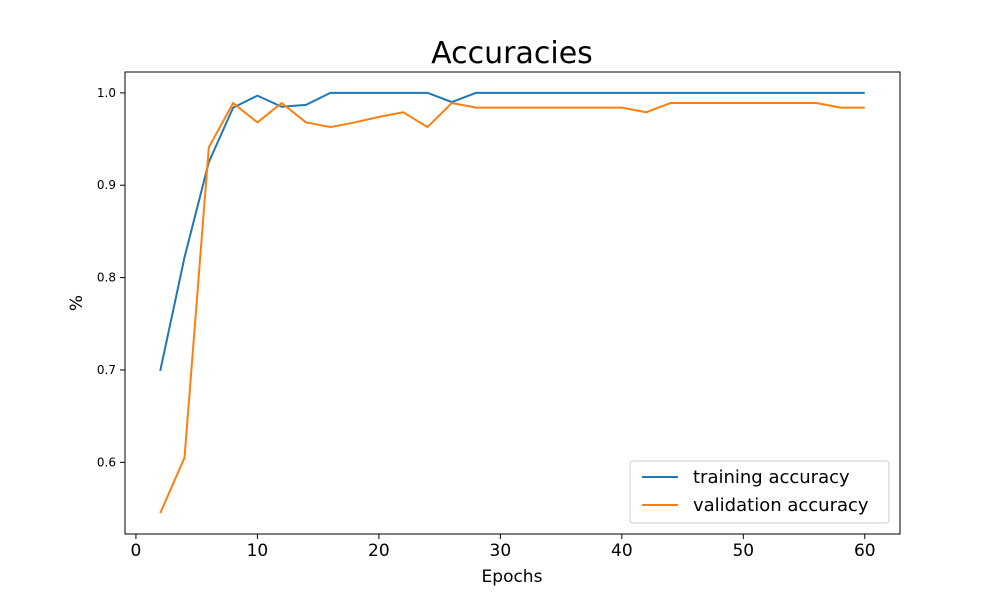  What do you see at coordinates (512, 577) in the screenshot?
I see `x-axis-label: Epochs` at bounding box center [512, 577].